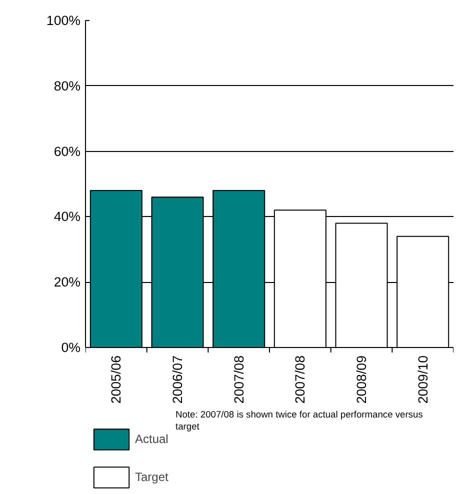 This screenshot has width=457, height=494. I want to click on x-tick-label: 2005/06, so click(116, 379).